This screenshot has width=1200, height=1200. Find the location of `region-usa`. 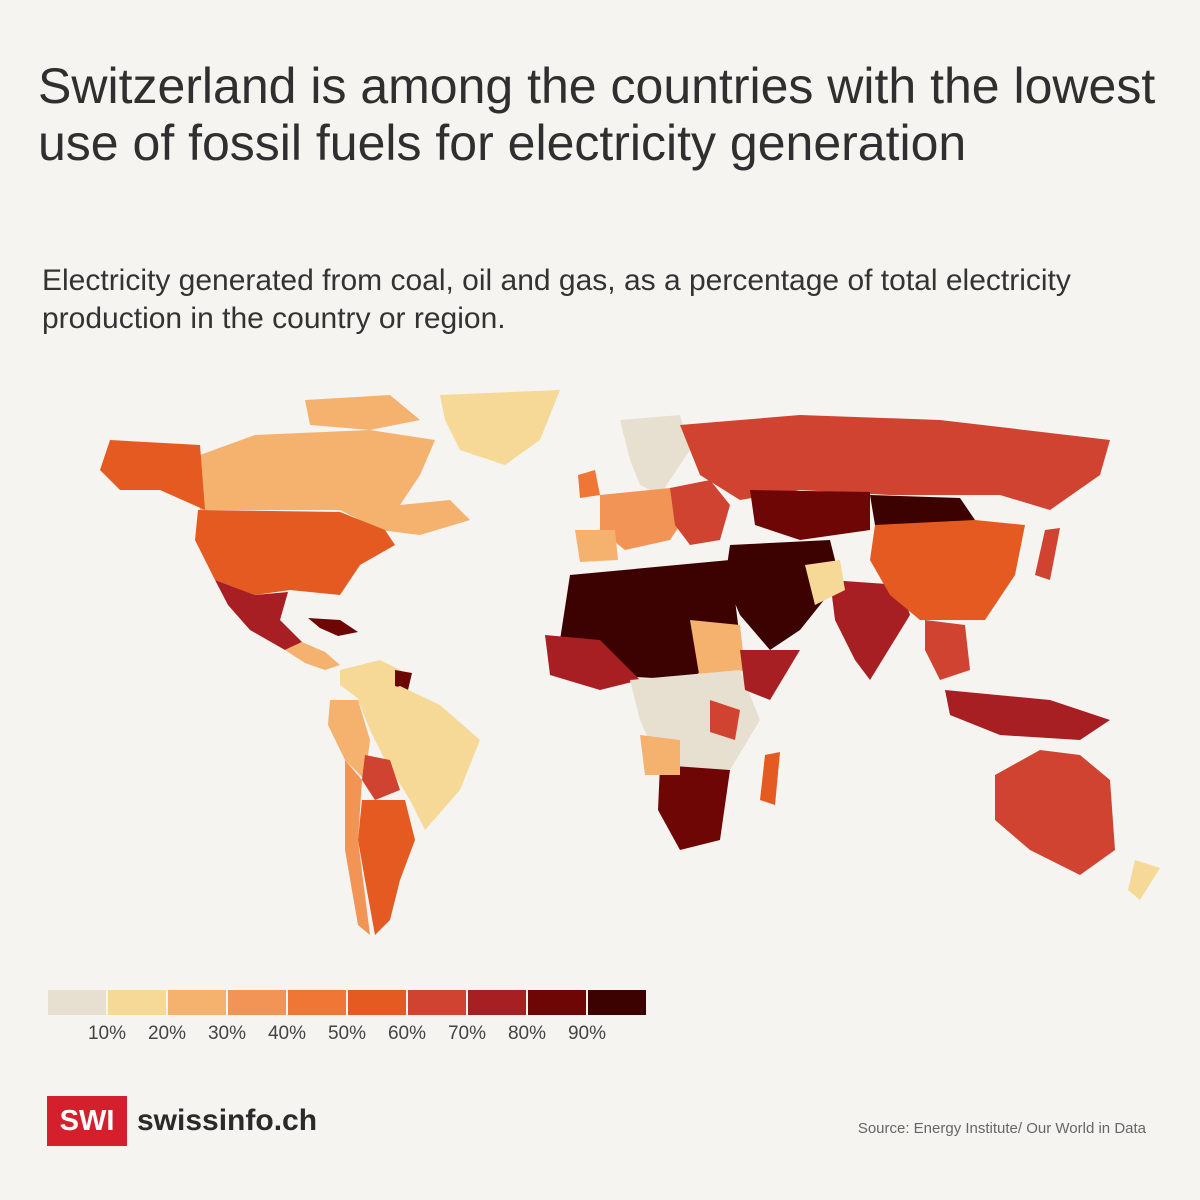

region-usa is located at coordinates (295, 552).